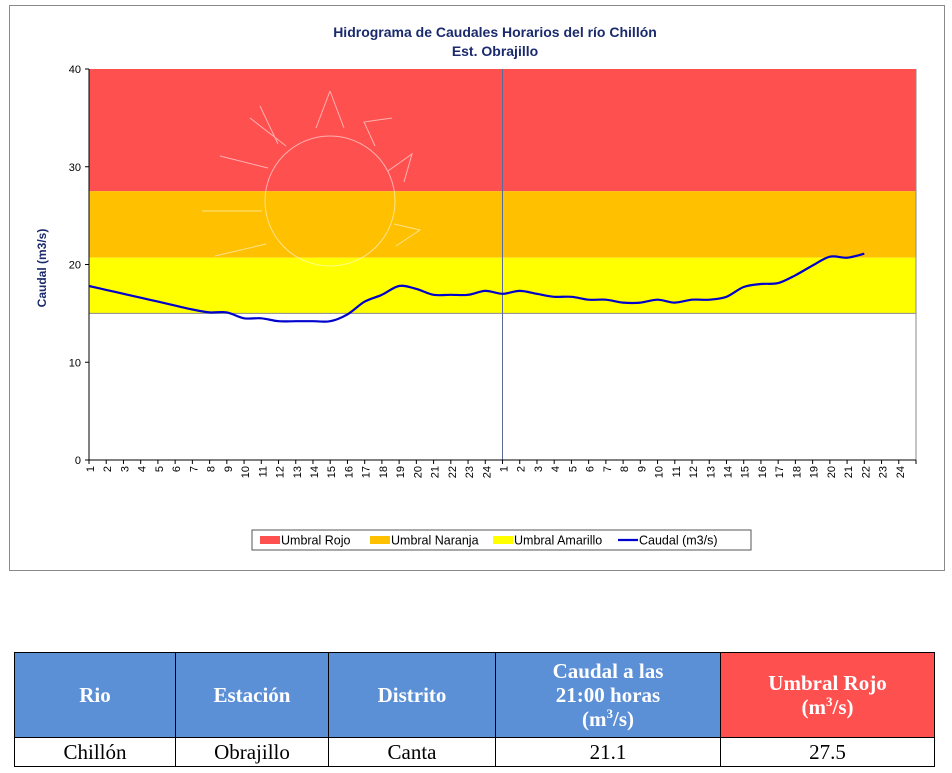  I want to click on header-caudal: Caudal a las 21:00 horas (m3/s), so click(608, 695).